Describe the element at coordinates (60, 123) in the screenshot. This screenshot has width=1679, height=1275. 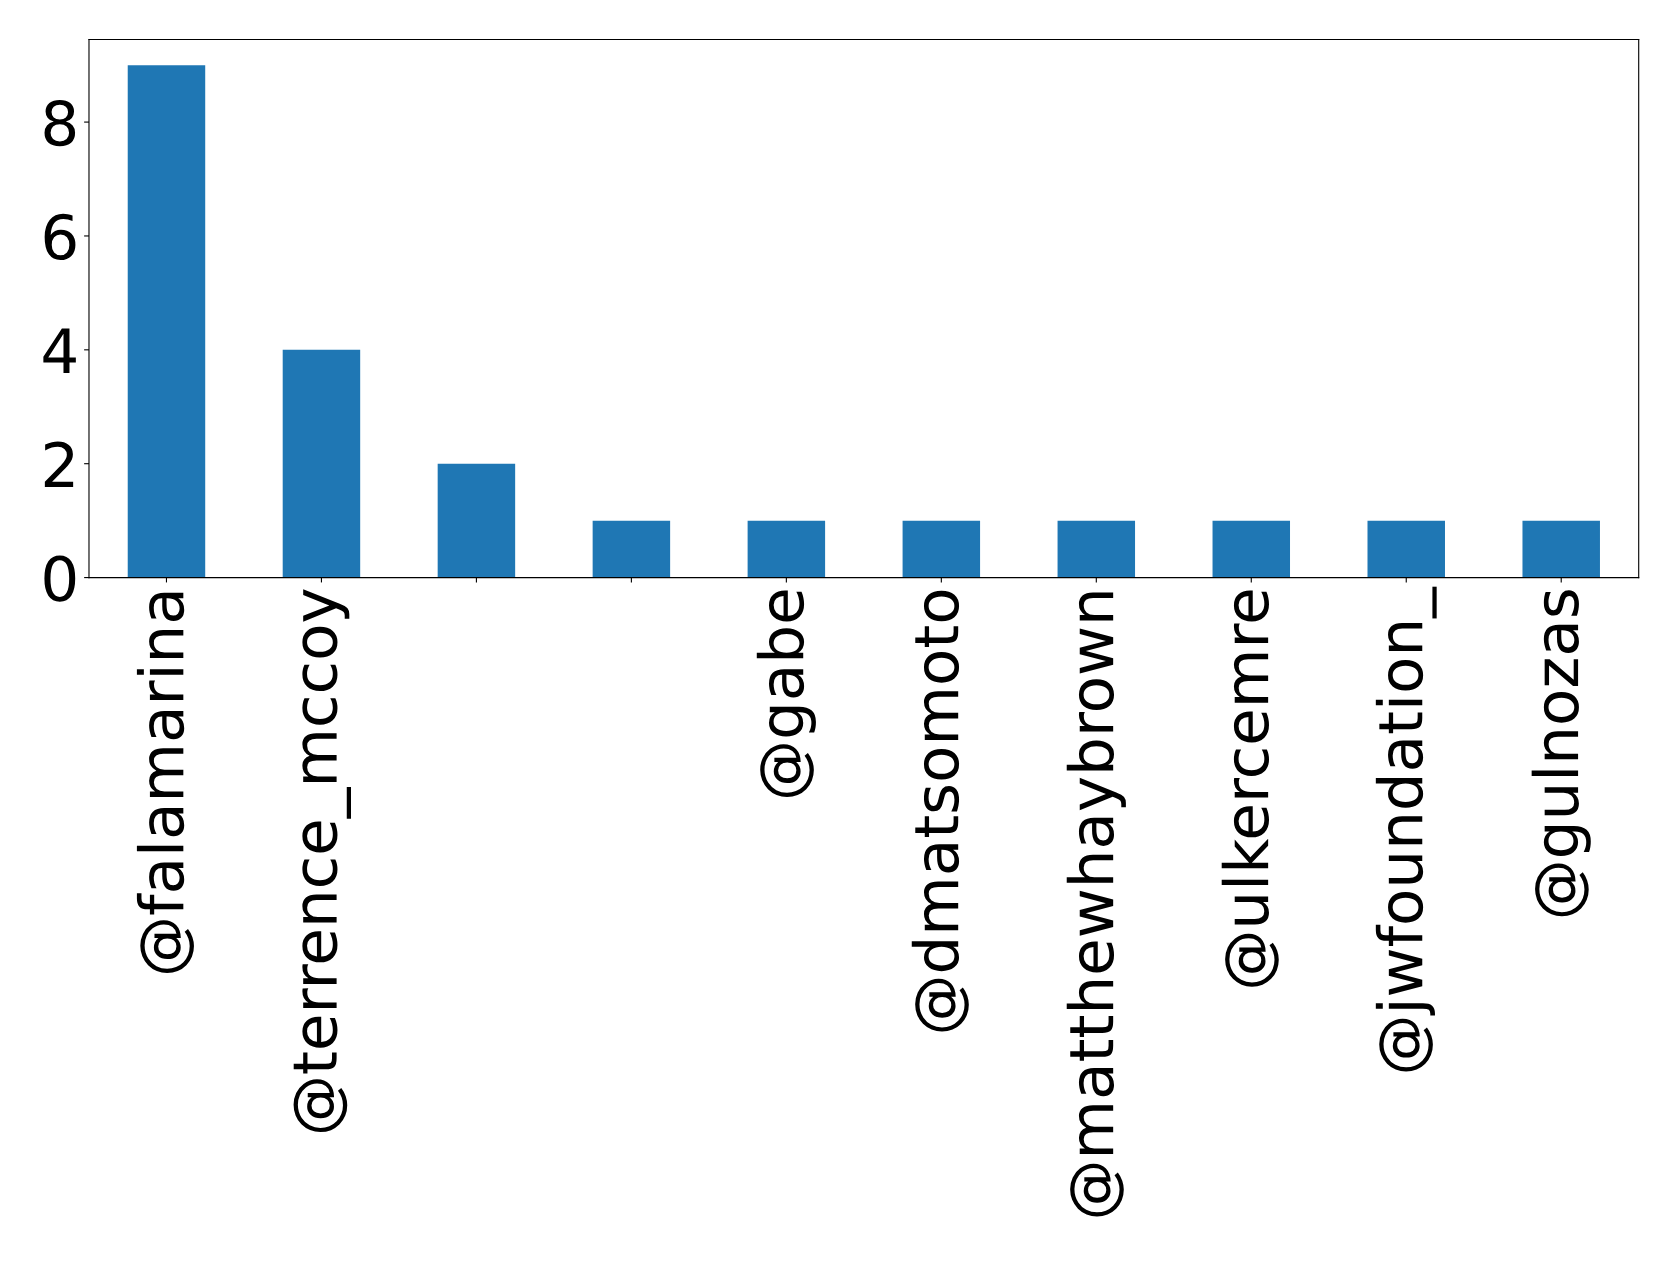
I see `y-tick-label: 8` at that location.